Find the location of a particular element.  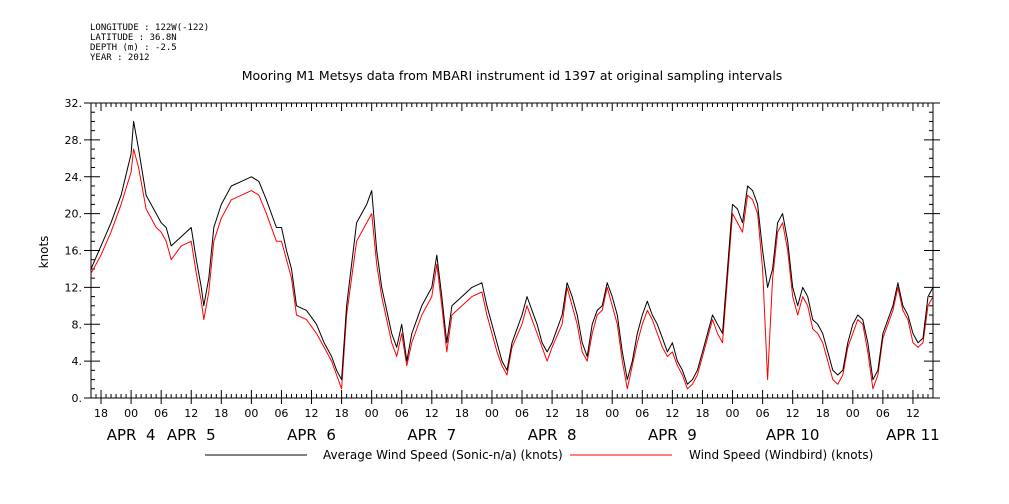

x-day-label: APR 11 is located at coordinates (913, 435).